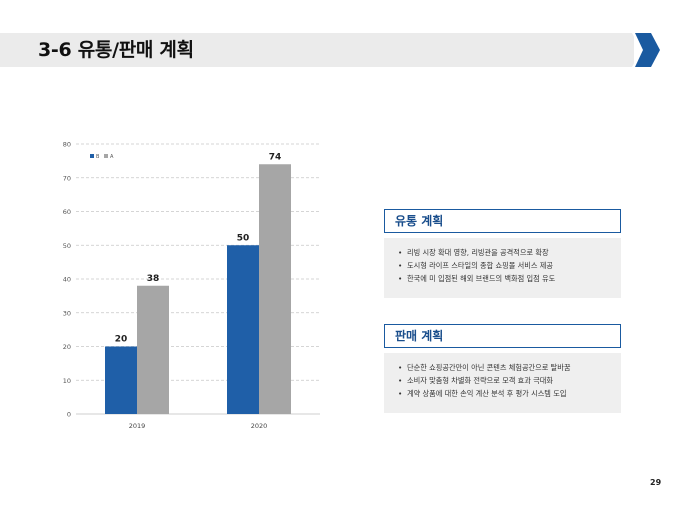  I want to click on title-band, so click(317, 50).